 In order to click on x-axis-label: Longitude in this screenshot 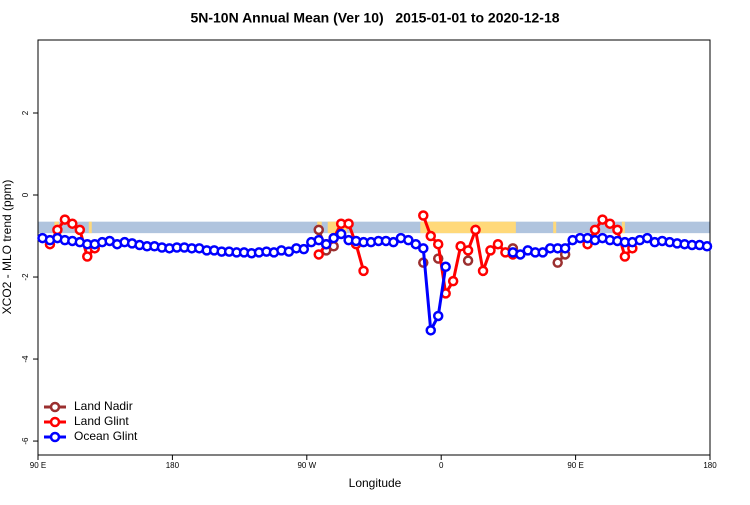, I will do `click(375, 483)`.